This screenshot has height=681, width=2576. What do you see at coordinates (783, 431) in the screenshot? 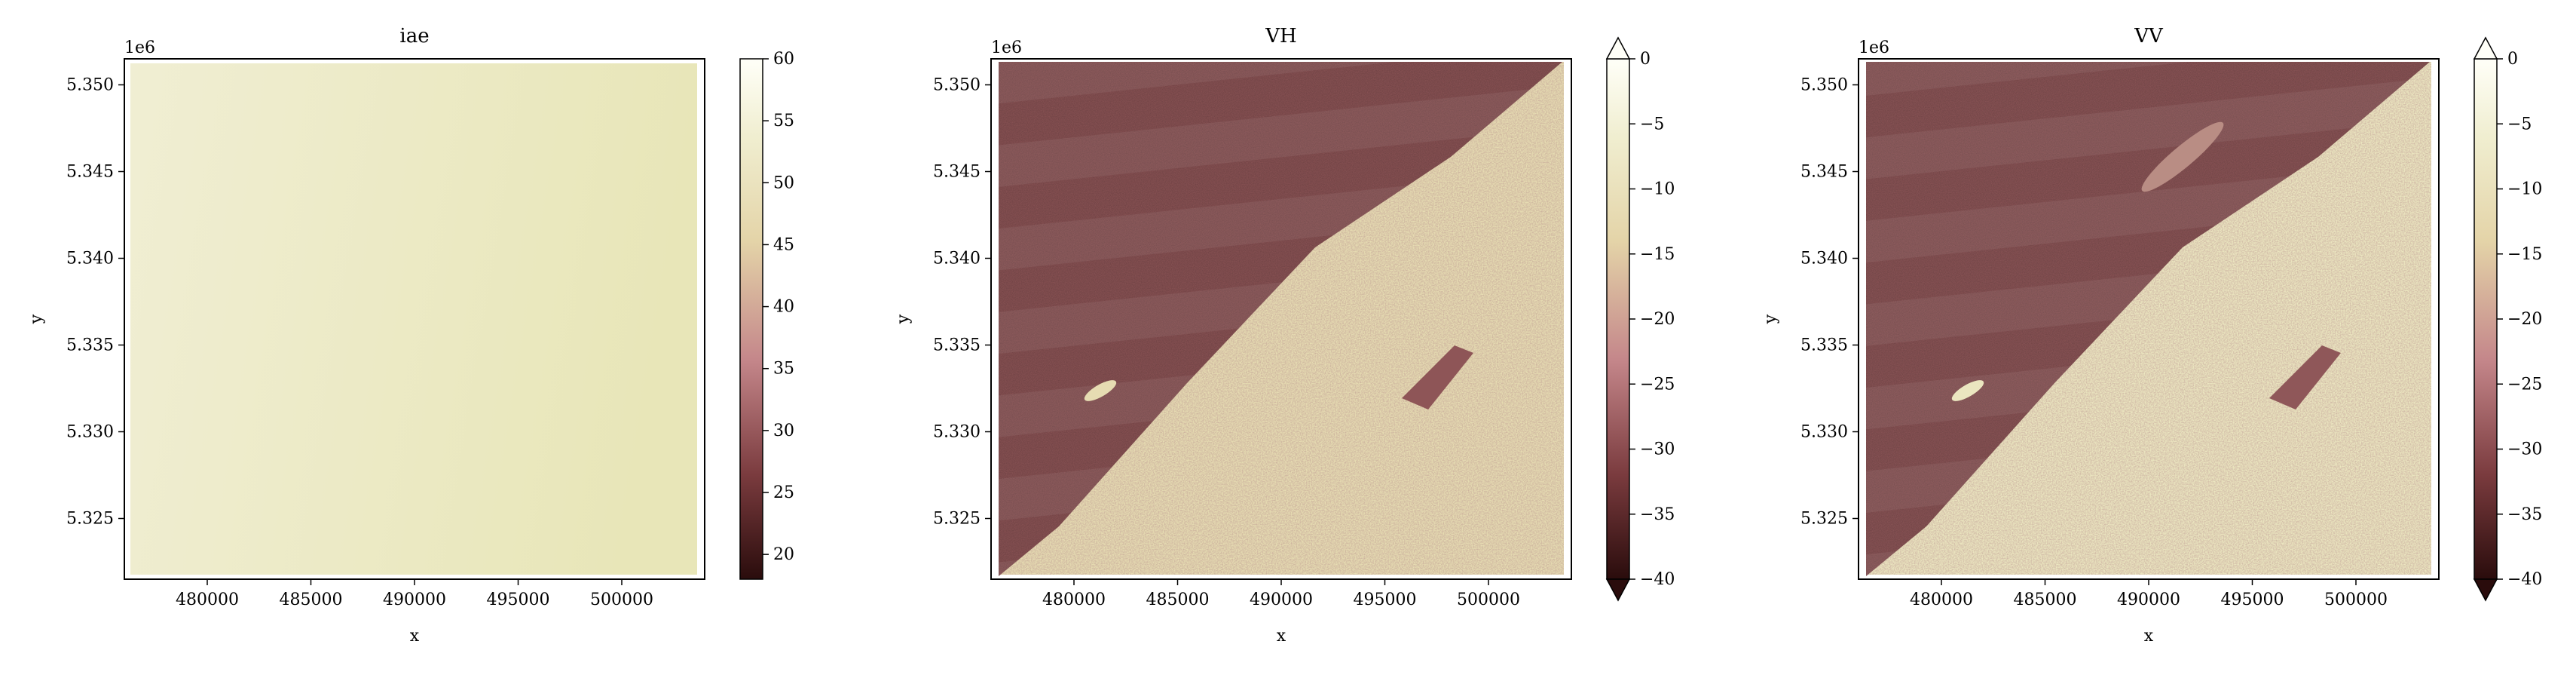
I see `colorbar-tick-label: 30` at bounding box center [783, 431].